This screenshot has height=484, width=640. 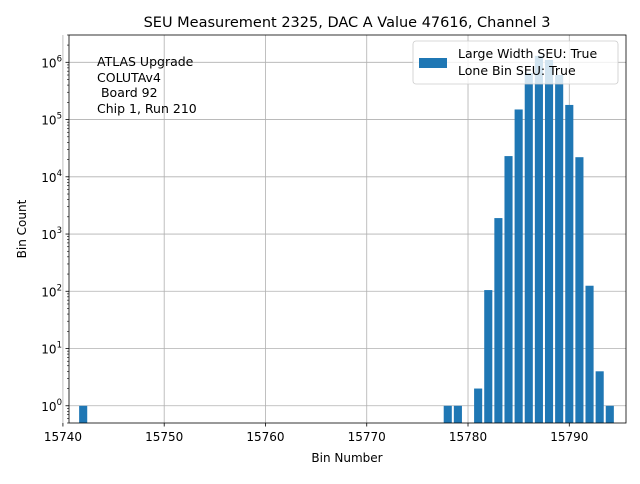 I want to click on annotation-line-3: Board 92, so click(x=127, y=92).